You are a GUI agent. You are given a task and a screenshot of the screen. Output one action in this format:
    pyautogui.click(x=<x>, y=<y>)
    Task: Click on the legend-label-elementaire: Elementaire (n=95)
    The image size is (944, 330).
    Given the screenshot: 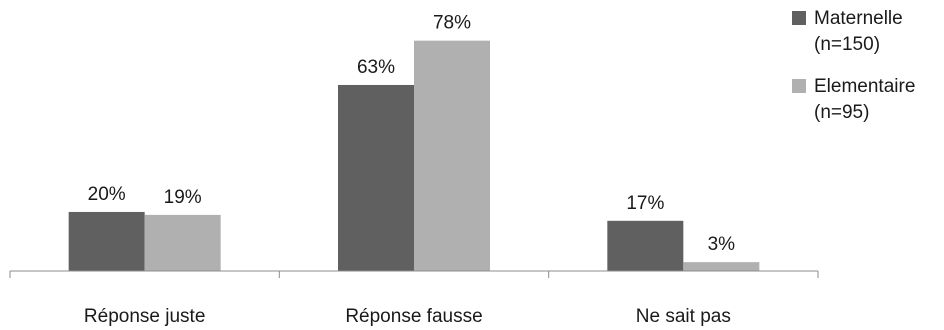 What is the action you would take?
    pyautogui.click(x=864, y=100)
    